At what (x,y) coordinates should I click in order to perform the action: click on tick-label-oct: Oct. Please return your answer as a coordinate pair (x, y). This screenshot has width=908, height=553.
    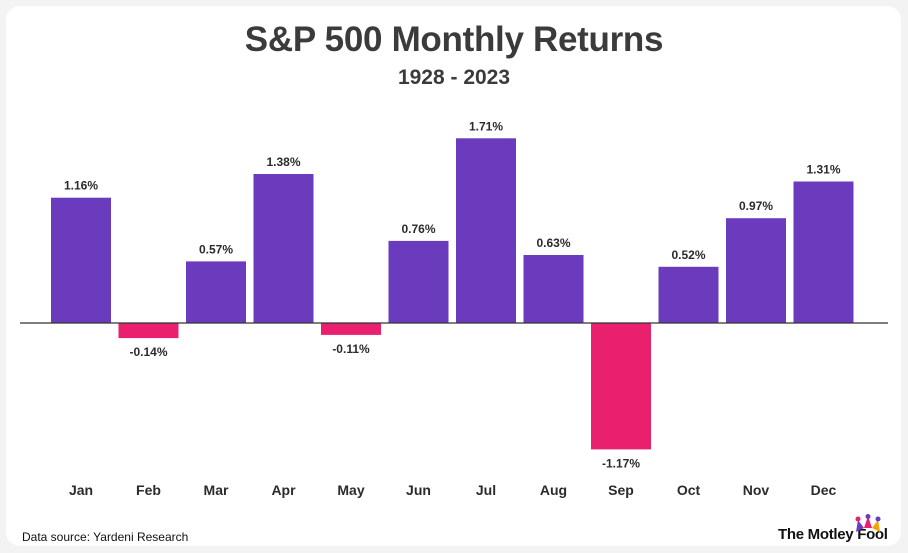
    Looking at the image, I should click on (689, 490).